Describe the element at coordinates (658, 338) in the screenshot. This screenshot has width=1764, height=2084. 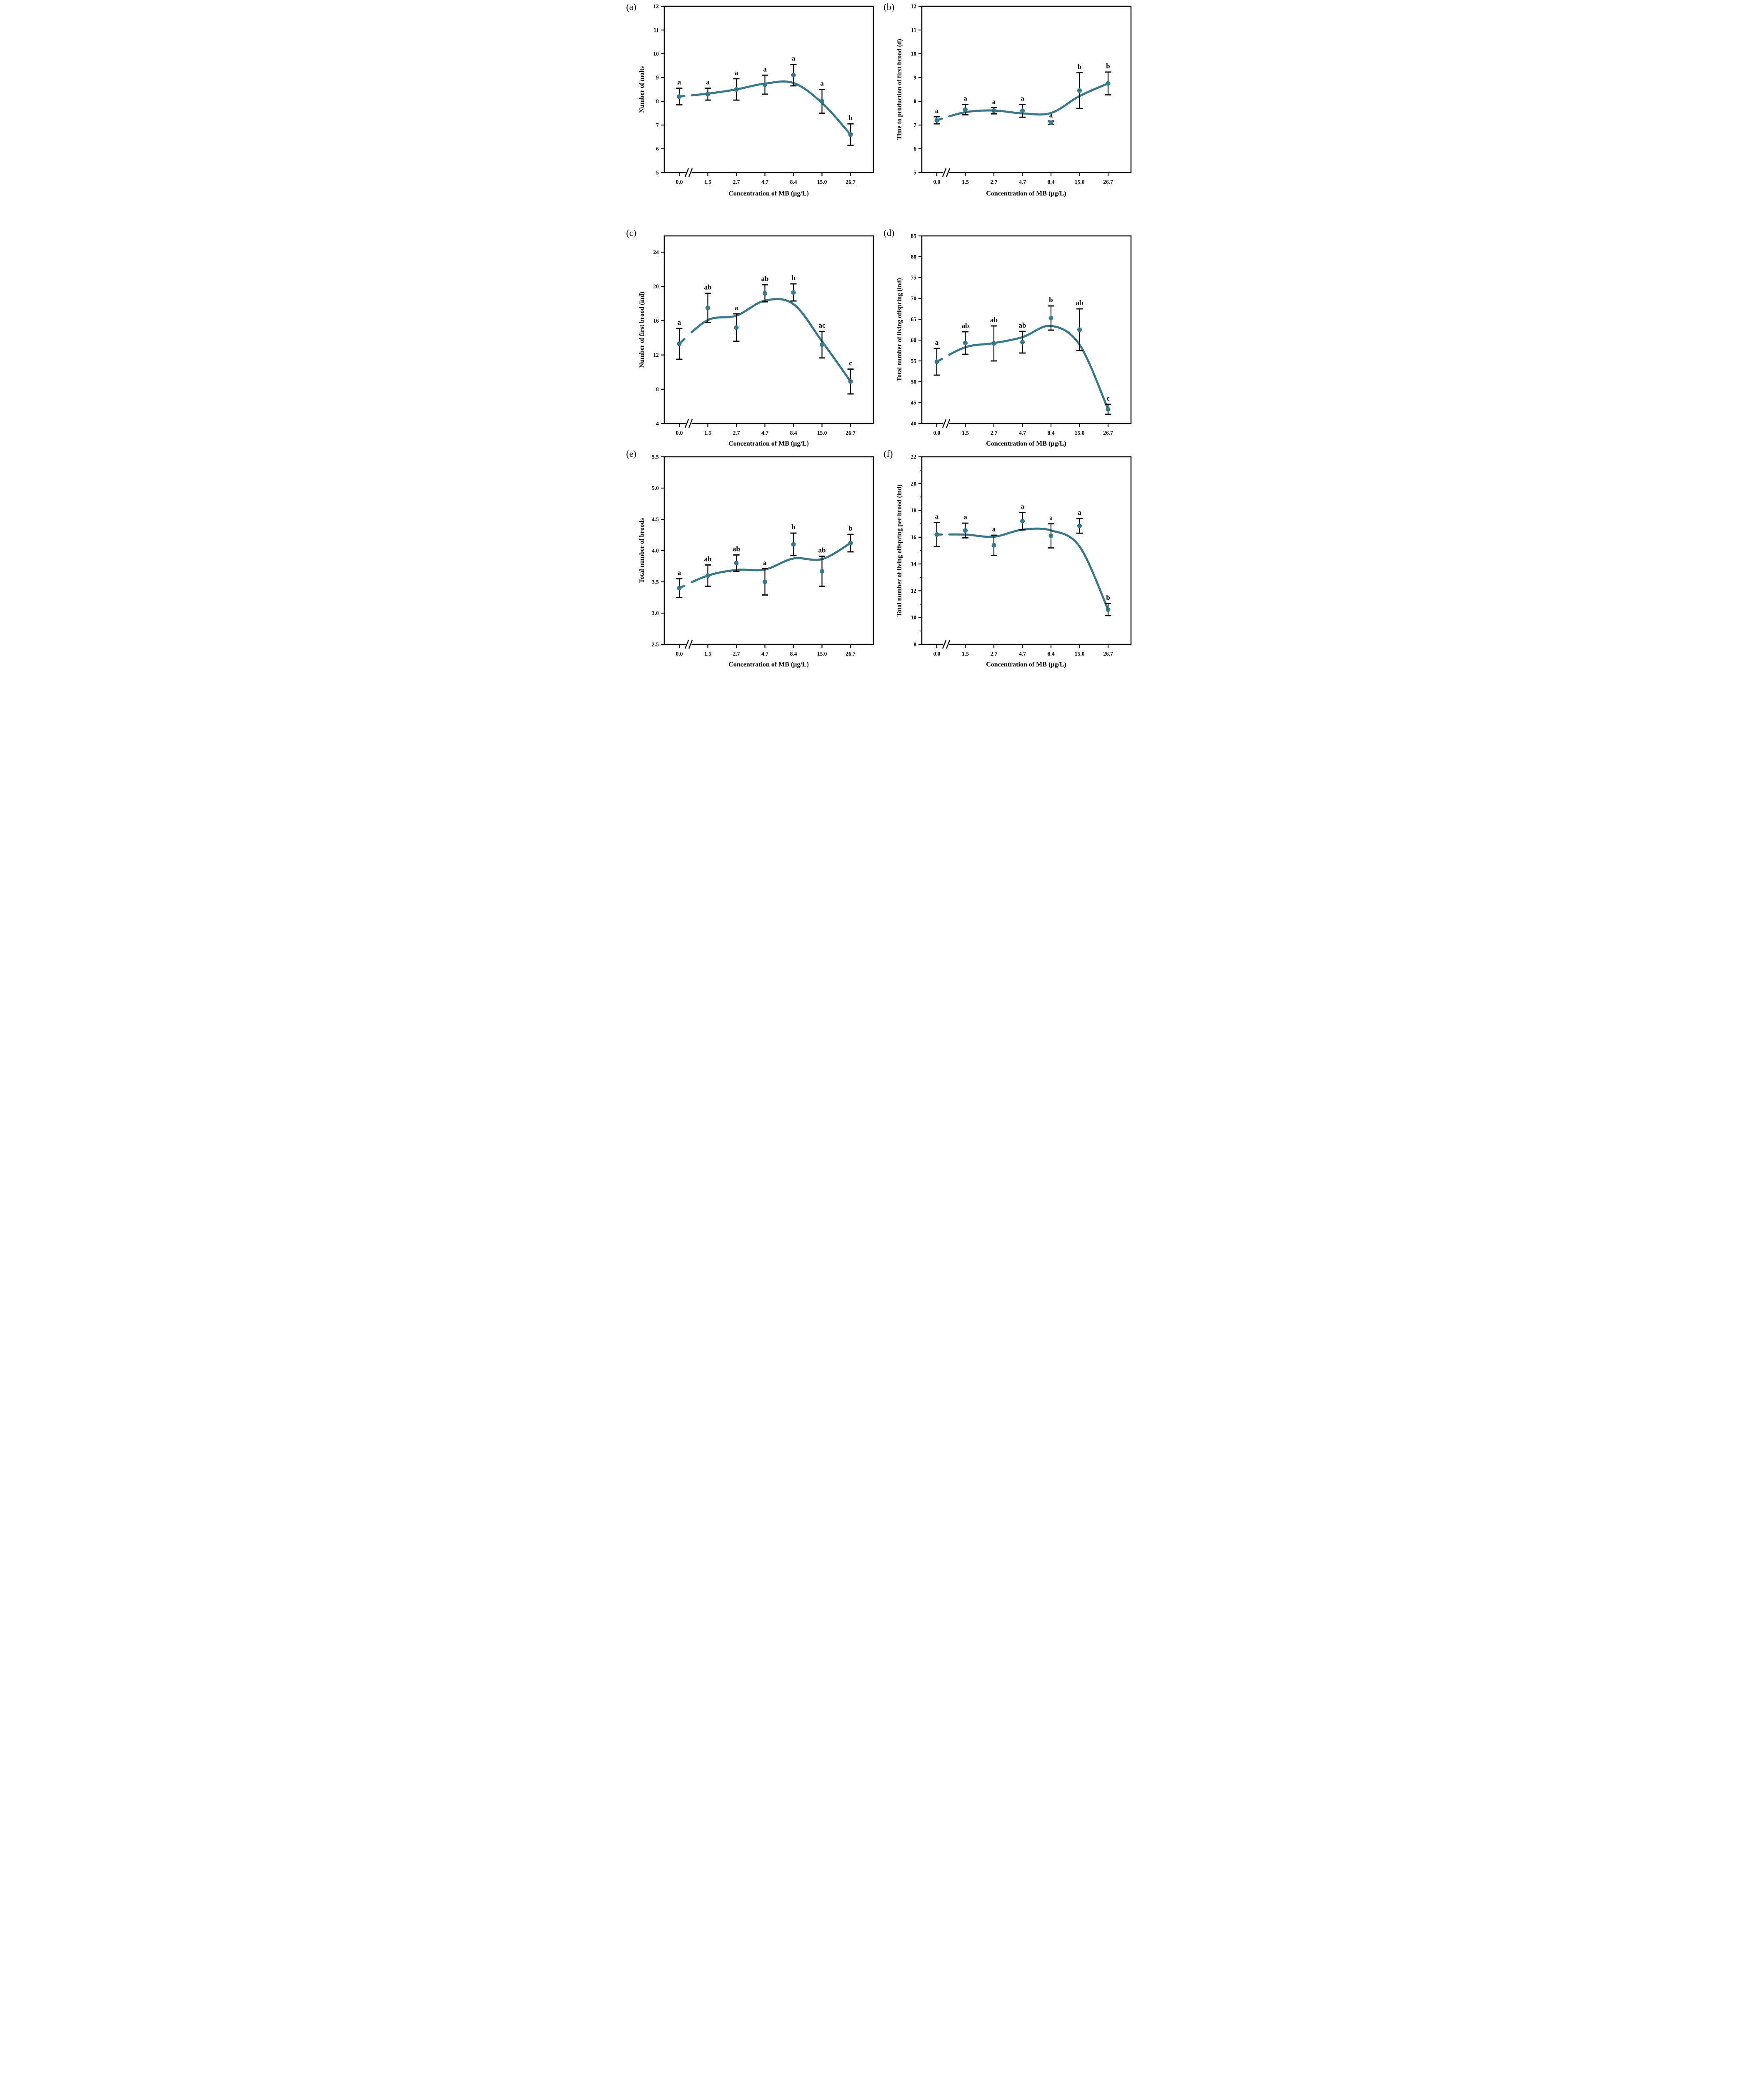
I see `y-axis: 4 8 12 16 20 24` at that location.